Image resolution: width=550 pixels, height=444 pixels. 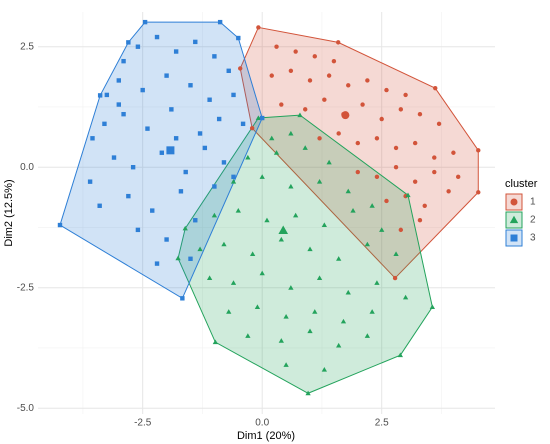 What do you see at coordinates (382, 423) in the screenshot?
I see `x-tick-label: 2.5` at bounding box center [382, 423].